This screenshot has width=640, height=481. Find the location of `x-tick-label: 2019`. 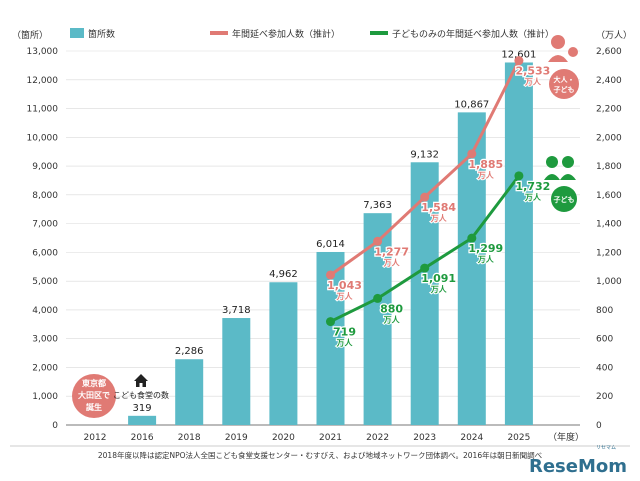

x-tick-label: 2019 is located at coordinates (236, 438).